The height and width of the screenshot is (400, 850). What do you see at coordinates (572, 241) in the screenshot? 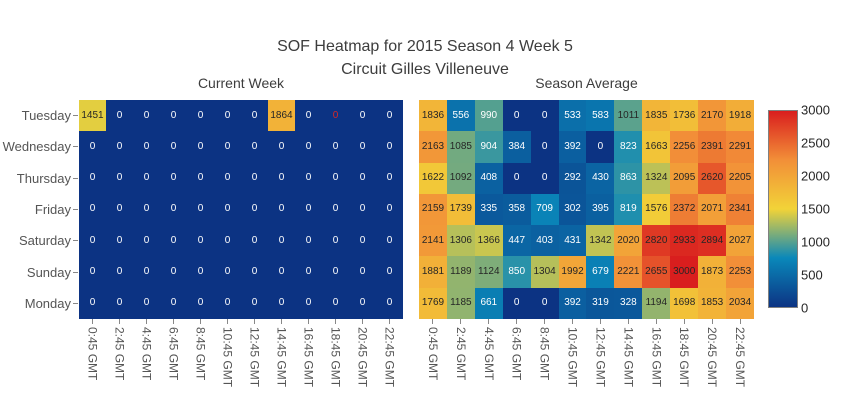
I see `heatmap-cell: 431` at bounding box center [572, 241].